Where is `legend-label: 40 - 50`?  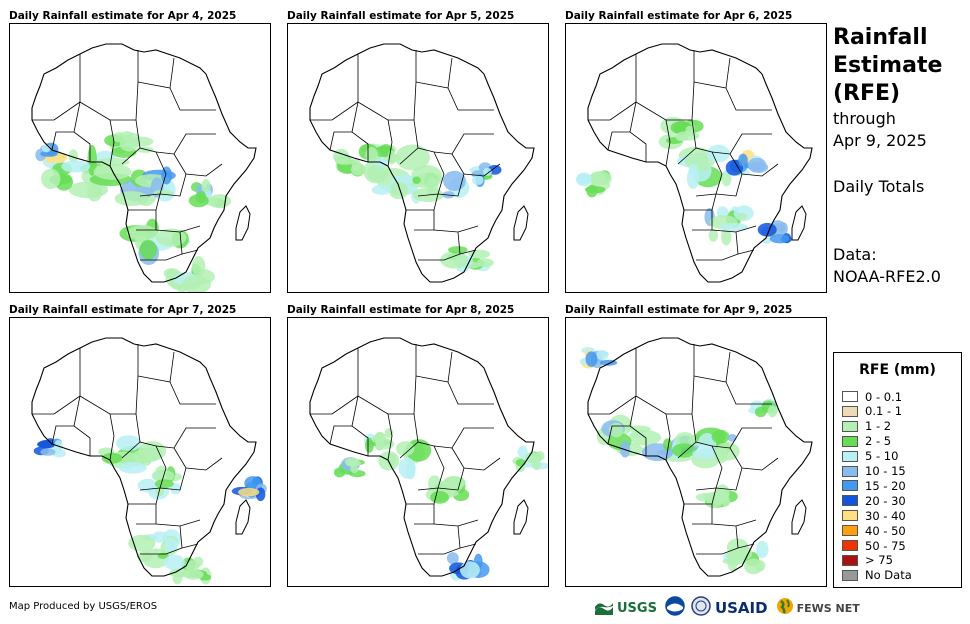
legend-label: 40 - 50 is located at coordinates (885, 530).